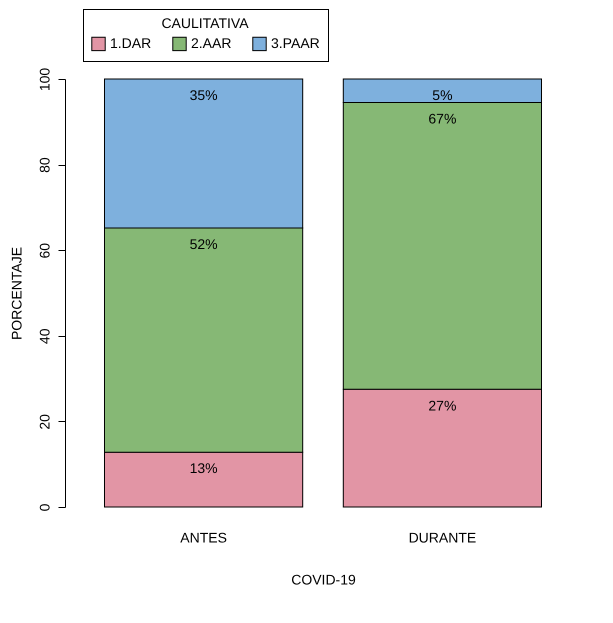 Image resolution: width=613 pixels, height=623 pixels. What do you see at coordinates (44, 507) in the screenshot?
I see `y-tick-label: 0` at bounding box center [44, 507].